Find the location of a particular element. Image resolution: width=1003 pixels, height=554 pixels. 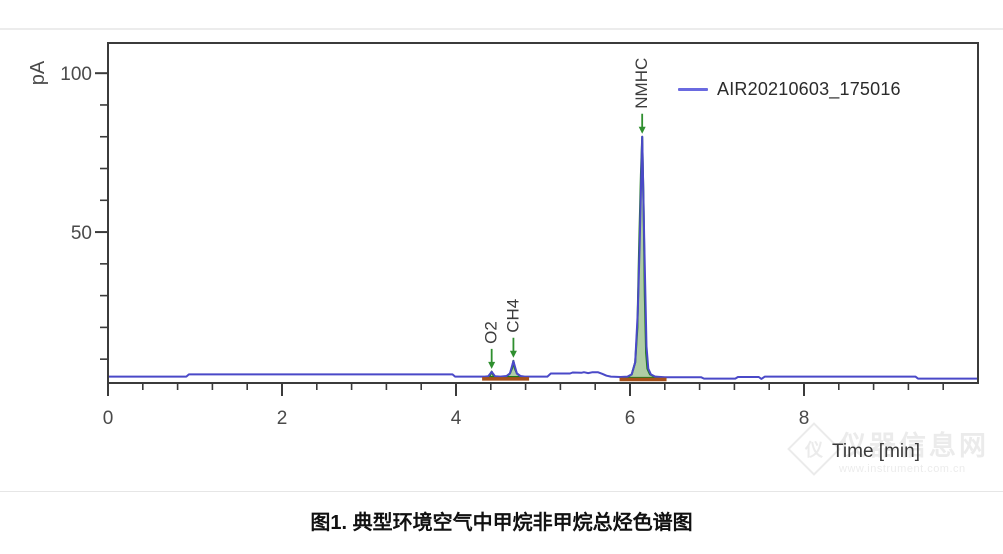

top-divider is located at coordinates (501, 29).